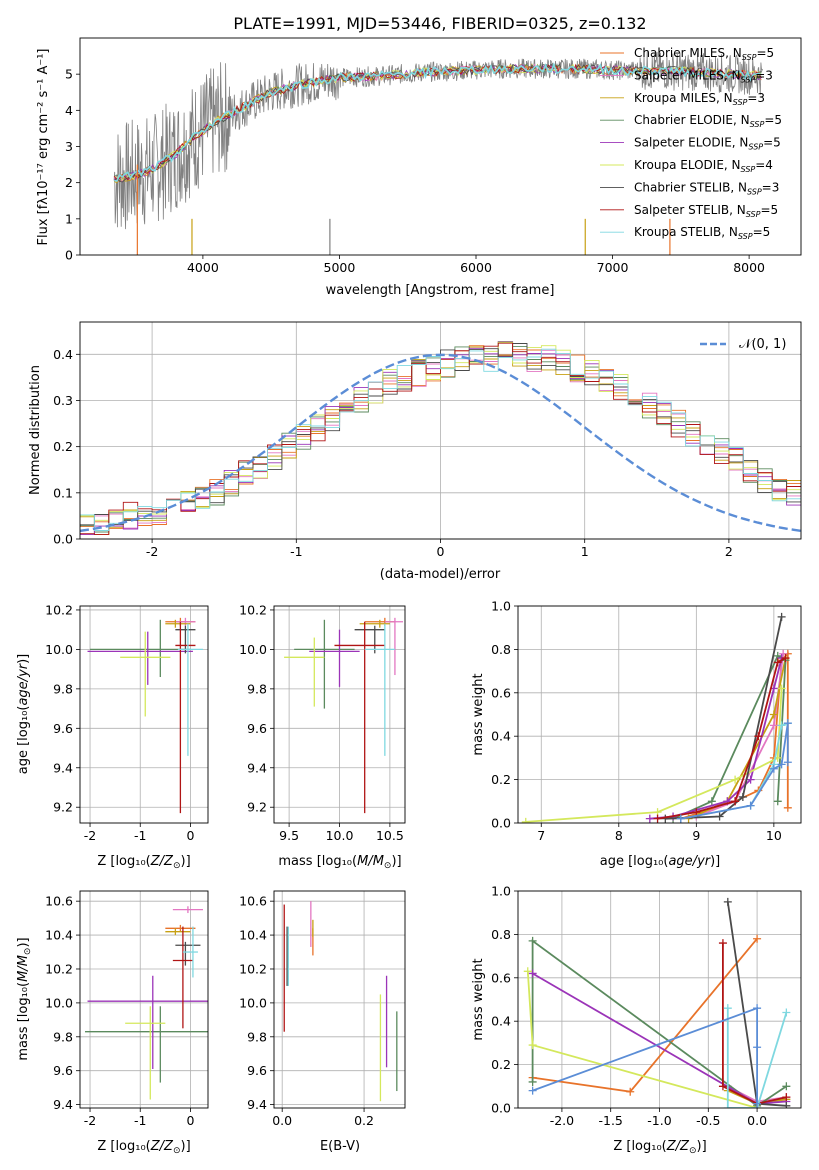  What do you see at coordinates (659, 1120) in the screenshot?
I see `x-tick-label: -1.0` at bounding box center [659, 1120].